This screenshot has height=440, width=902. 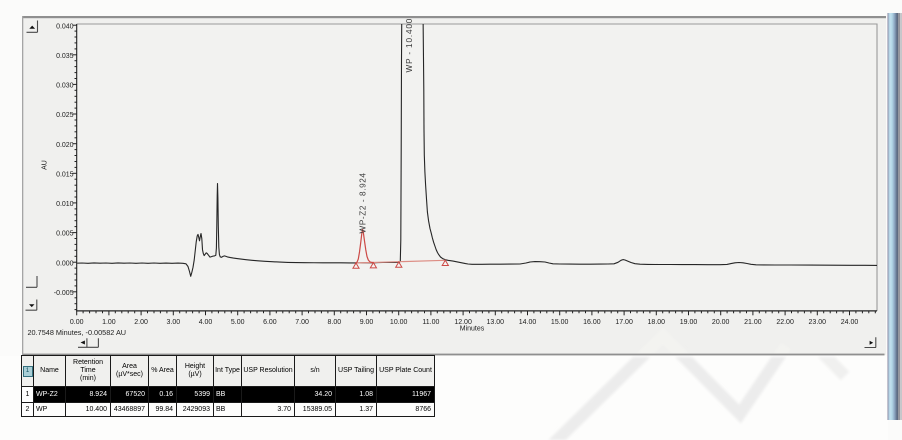 I want to click on svg-text: 0.020, so click(x=65, y=145).